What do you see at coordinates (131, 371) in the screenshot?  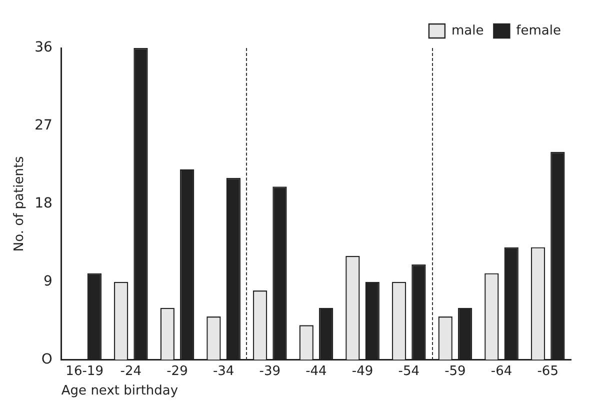 I see `x-tick-label: -24` at bounding box center [131, 371].